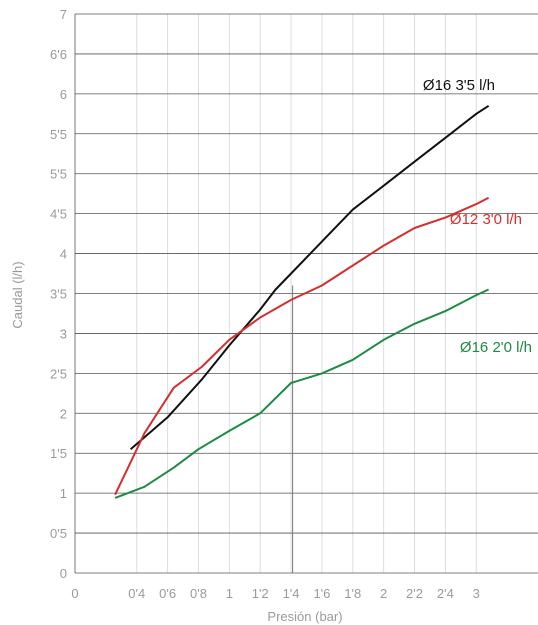 Image resolution: width=538 pixels, height=625 pixels. I want to click on x-tick-label: 2, so click(383, 593).